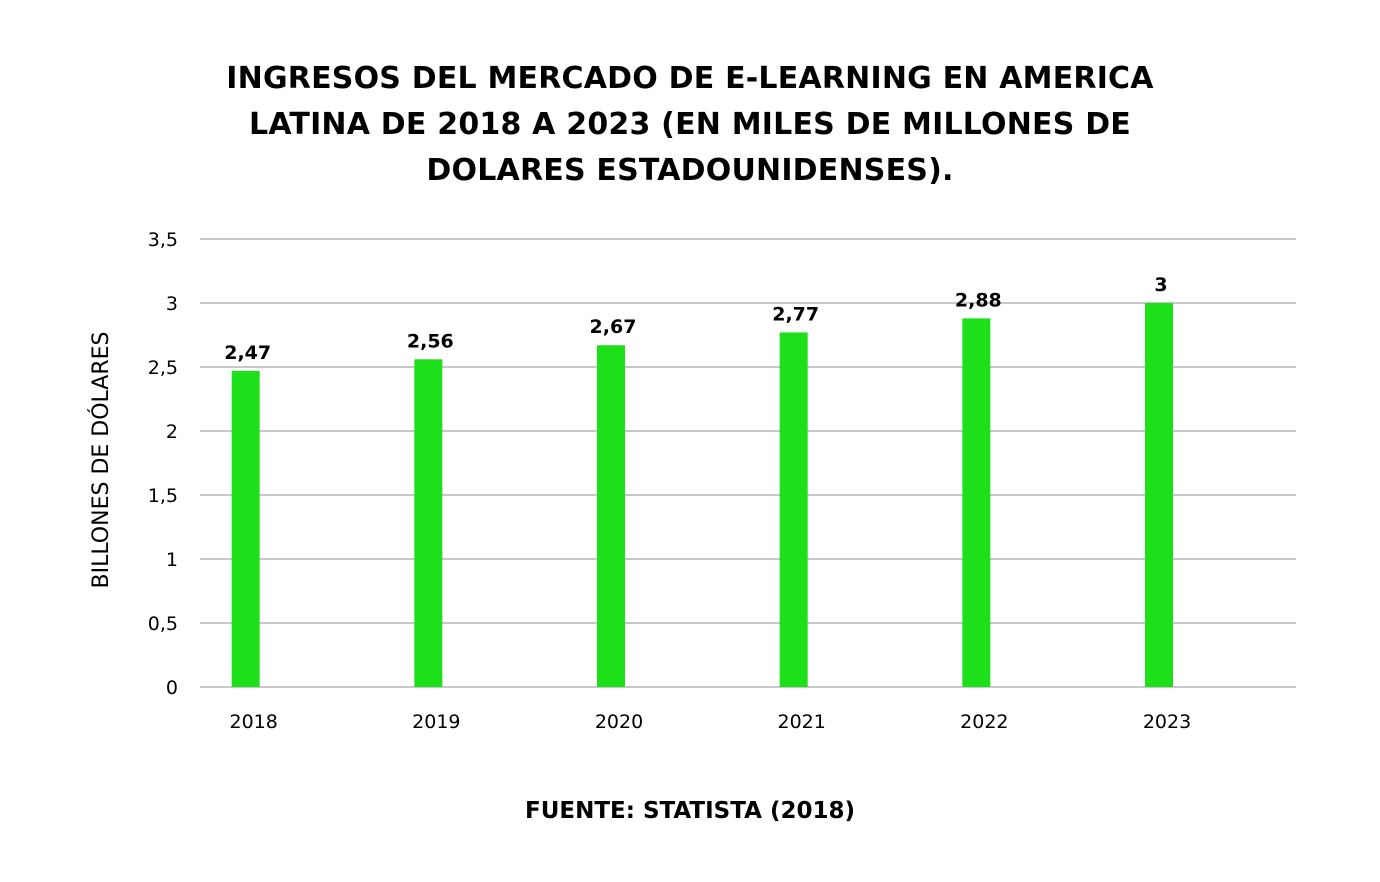  What do you see at coordinates (793, 509) in the screenshot?
I see `bar-2021` at bounding box center [793, 509].